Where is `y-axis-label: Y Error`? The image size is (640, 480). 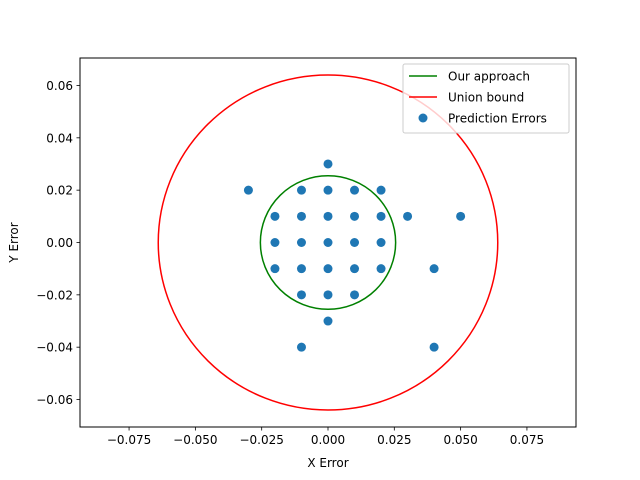 y-axis-label: Y Error is located at coordinates (14, 242).